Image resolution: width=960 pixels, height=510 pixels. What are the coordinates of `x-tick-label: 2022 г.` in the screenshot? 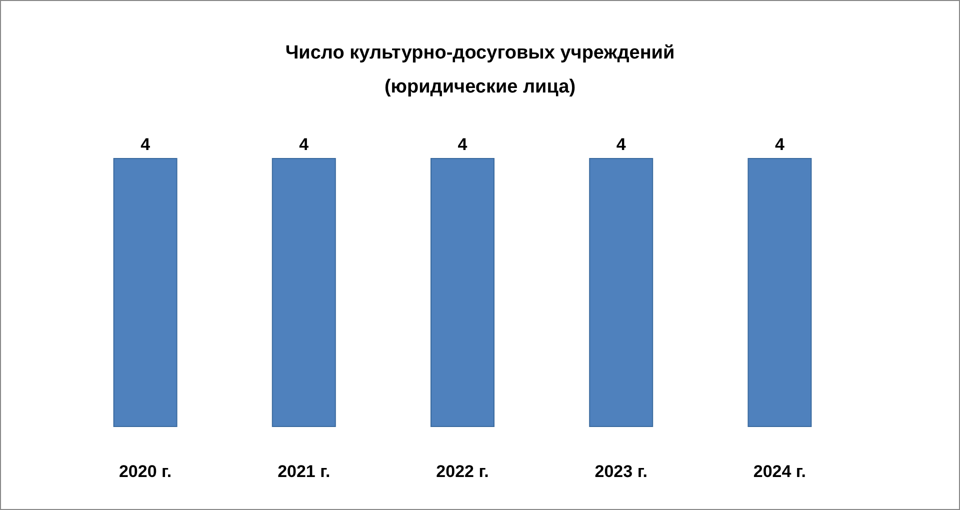 It's located at (462, 471).